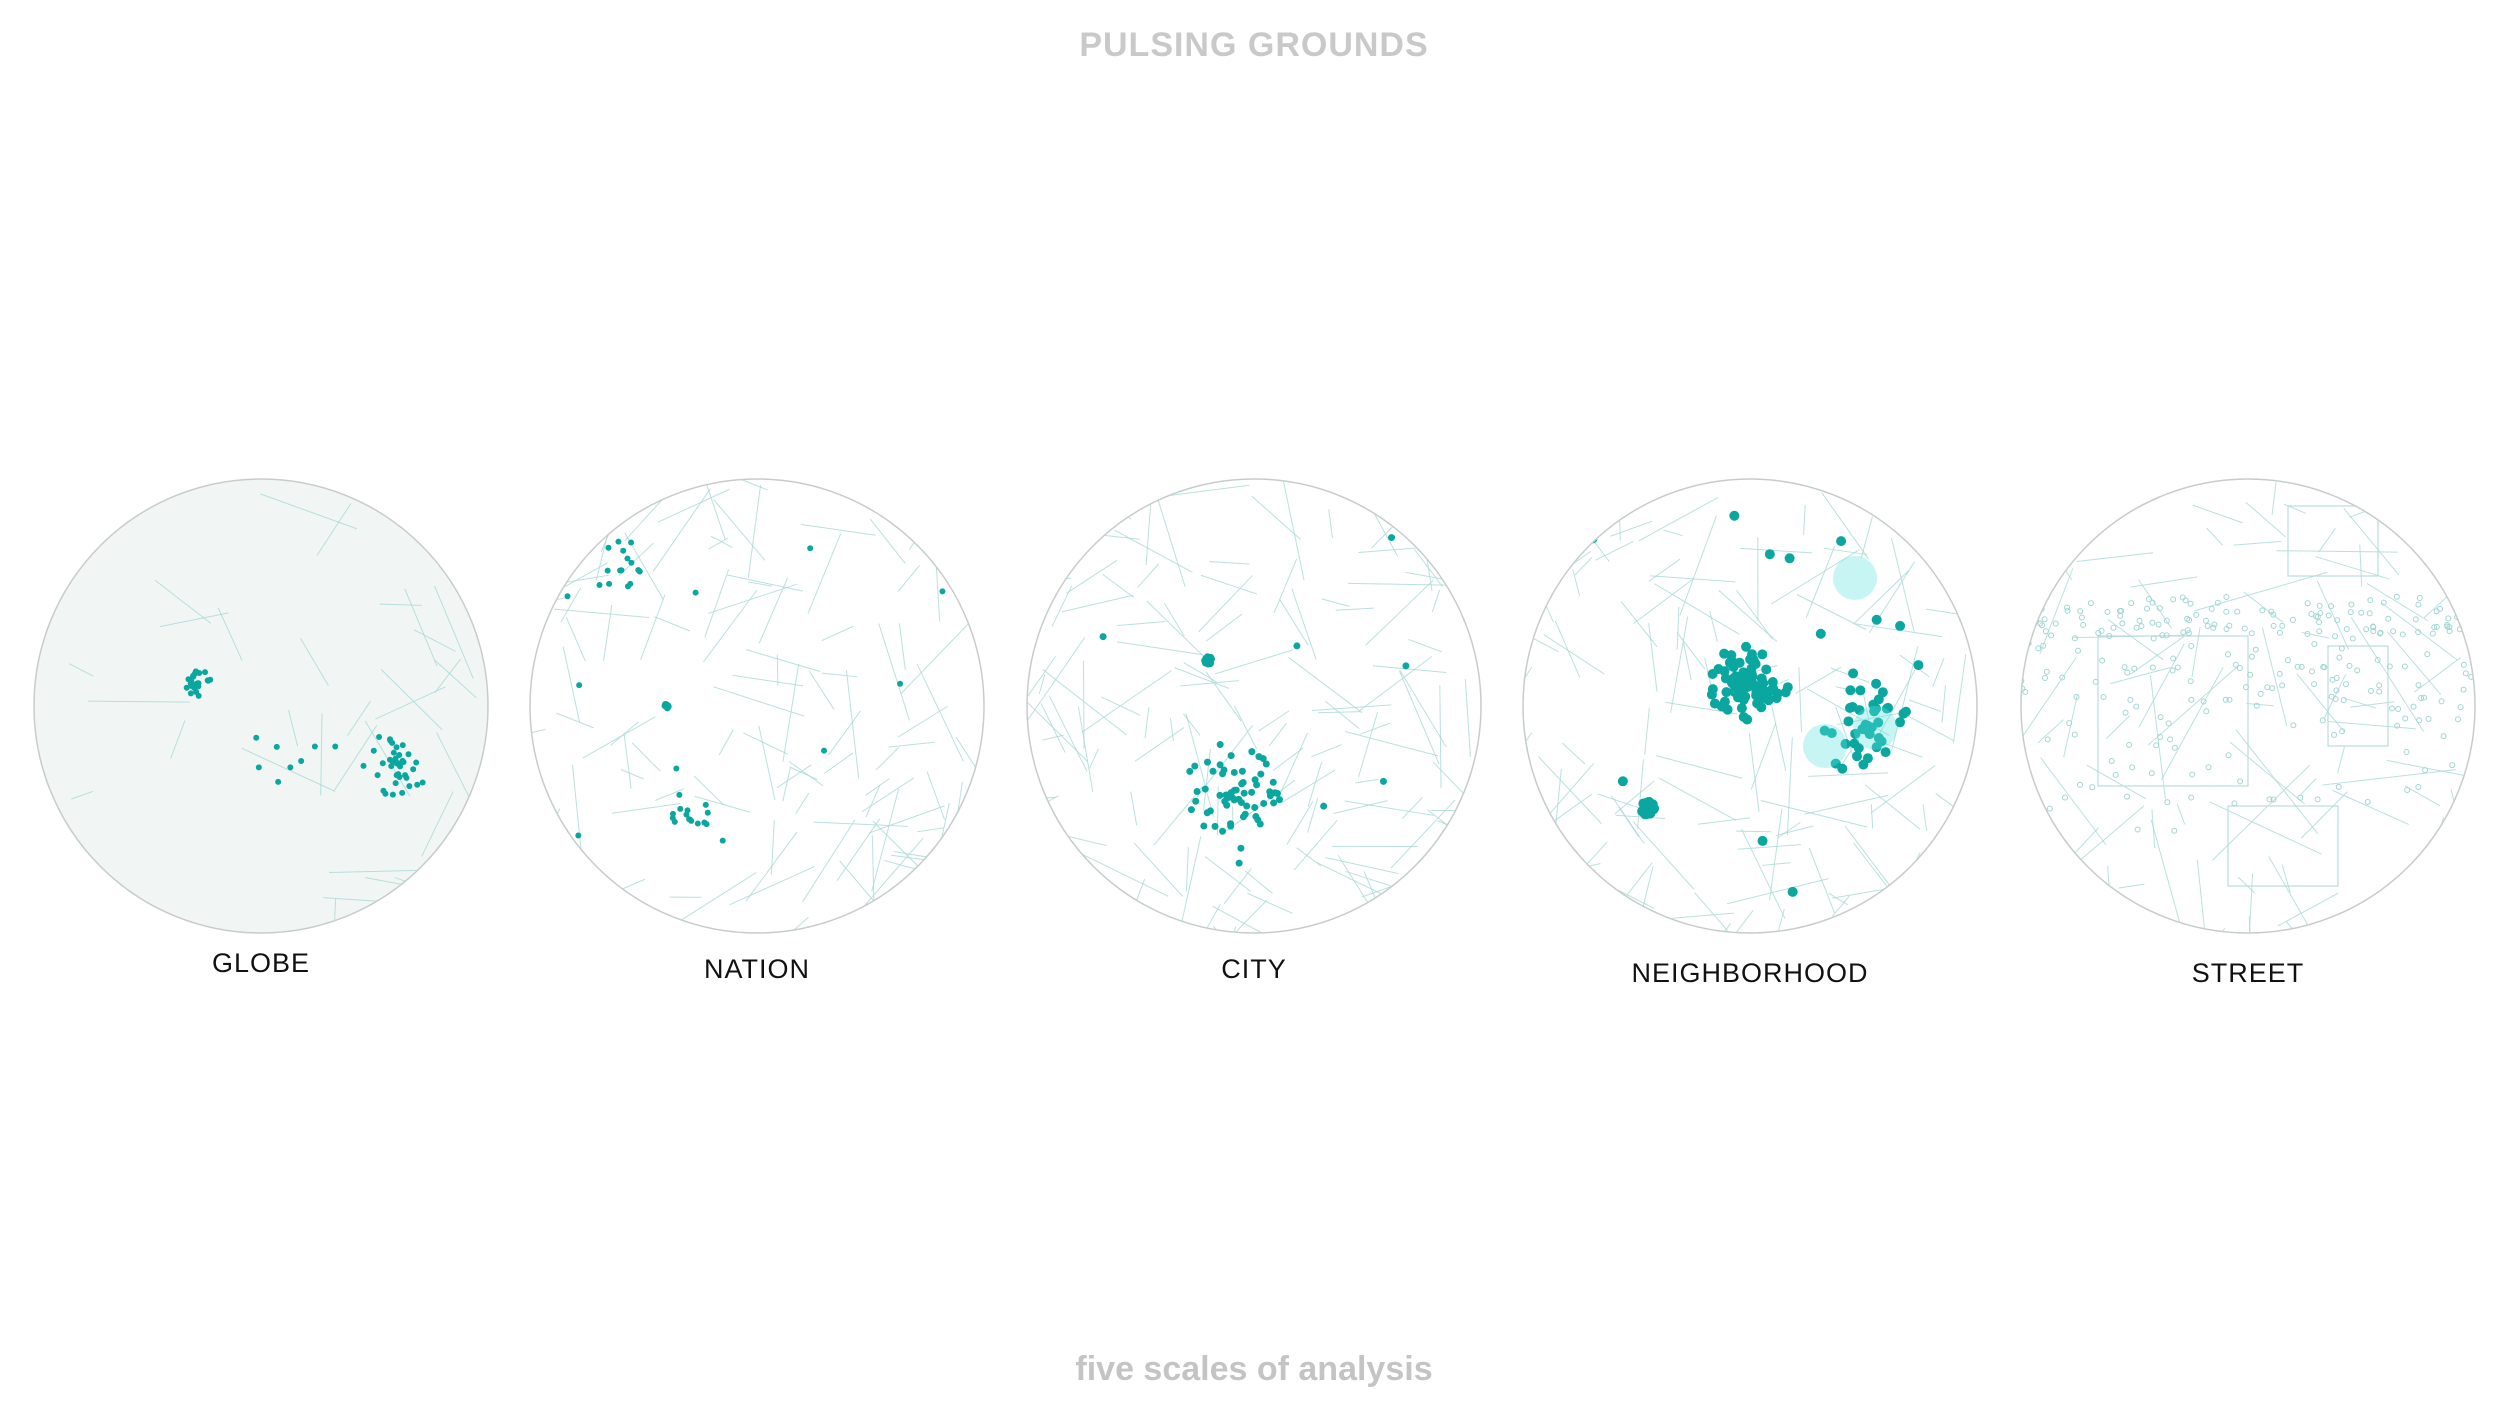  What do you see at coordinates (757, 706) in the screenshot?
I see `map-background` at bounding box center [757, 706].